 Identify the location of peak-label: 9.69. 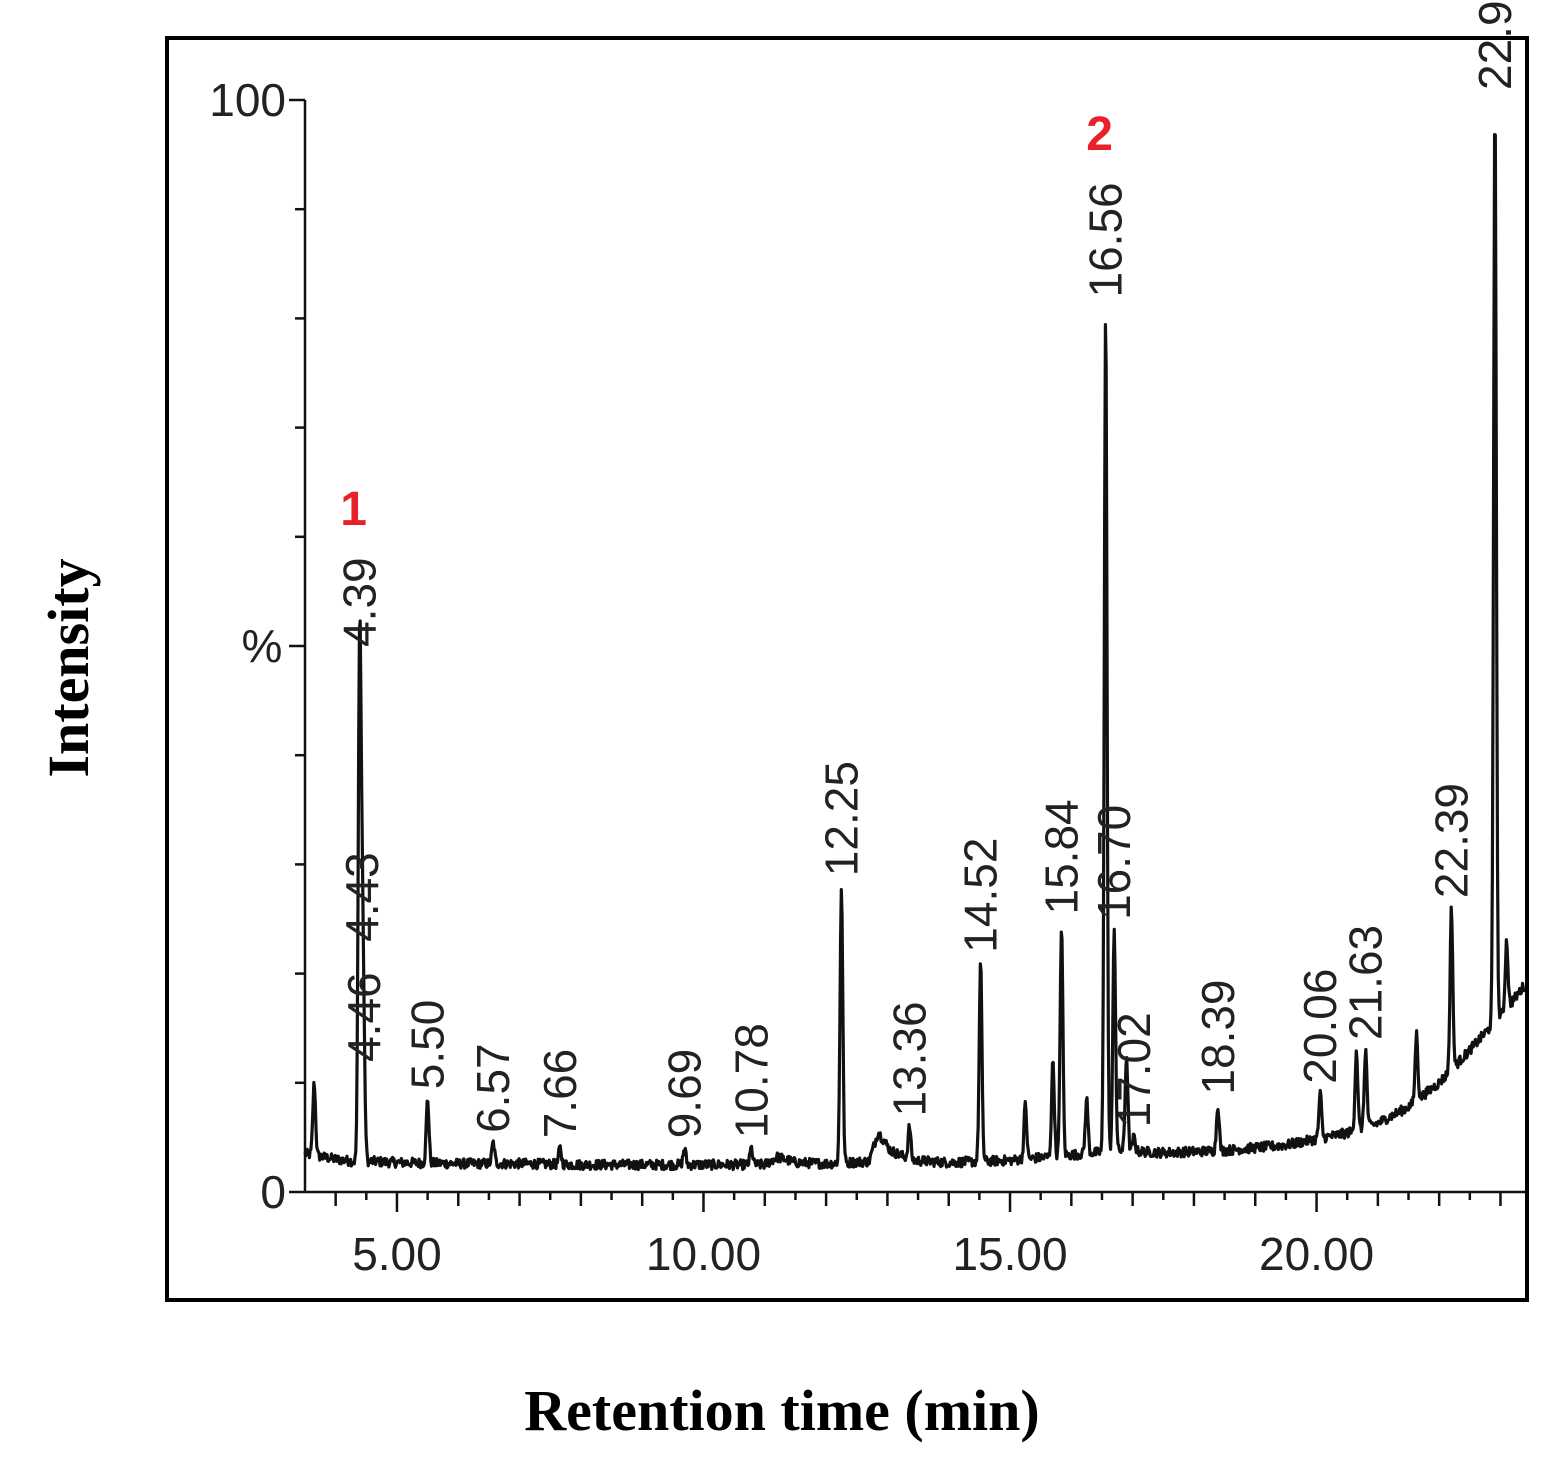
(685, 1094).